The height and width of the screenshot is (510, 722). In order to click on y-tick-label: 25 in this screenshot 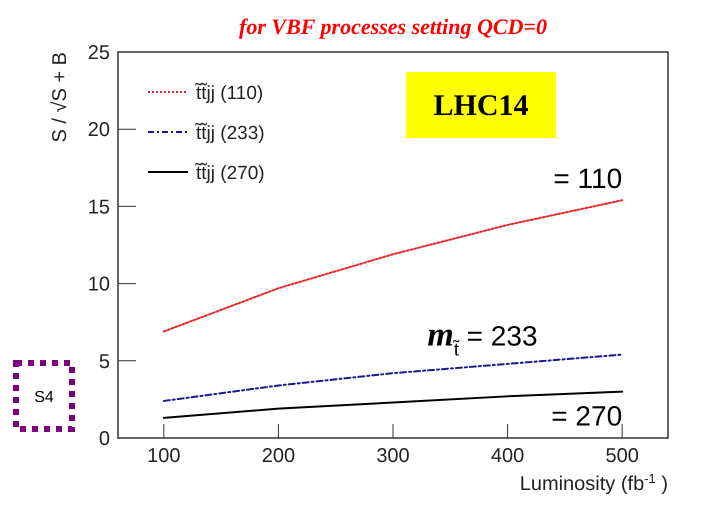, I will do `click(99, 53)`.